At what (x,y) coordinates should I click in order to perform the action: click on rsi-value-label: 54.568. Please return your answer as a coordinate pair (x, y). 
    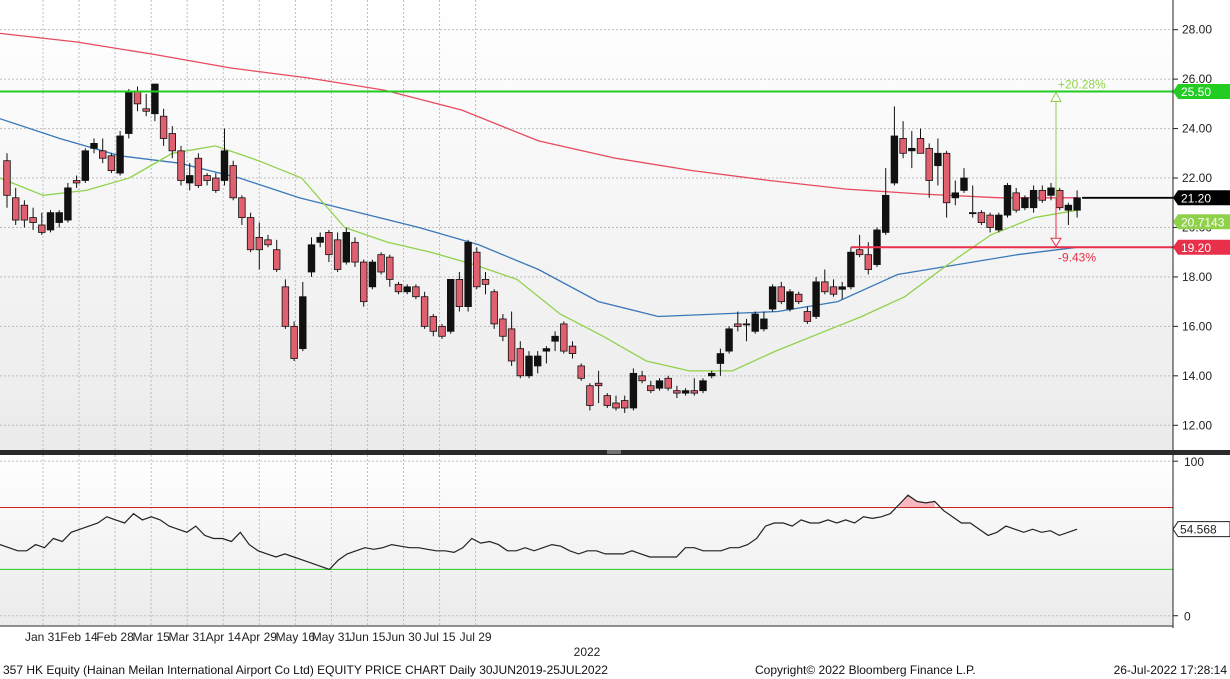
    Looking at the image, I should click on (1198, 530).